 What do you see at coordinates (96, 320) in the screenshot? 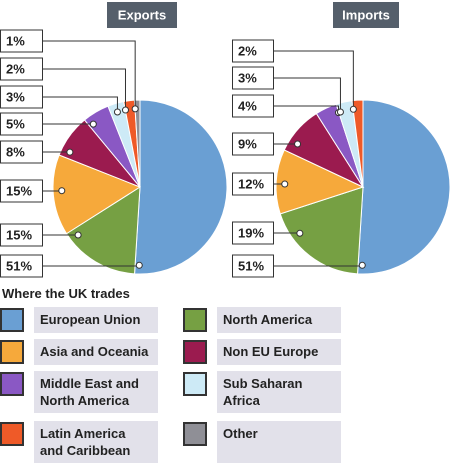
I see `legend-label: European Union` at bounding box center [96, 320].